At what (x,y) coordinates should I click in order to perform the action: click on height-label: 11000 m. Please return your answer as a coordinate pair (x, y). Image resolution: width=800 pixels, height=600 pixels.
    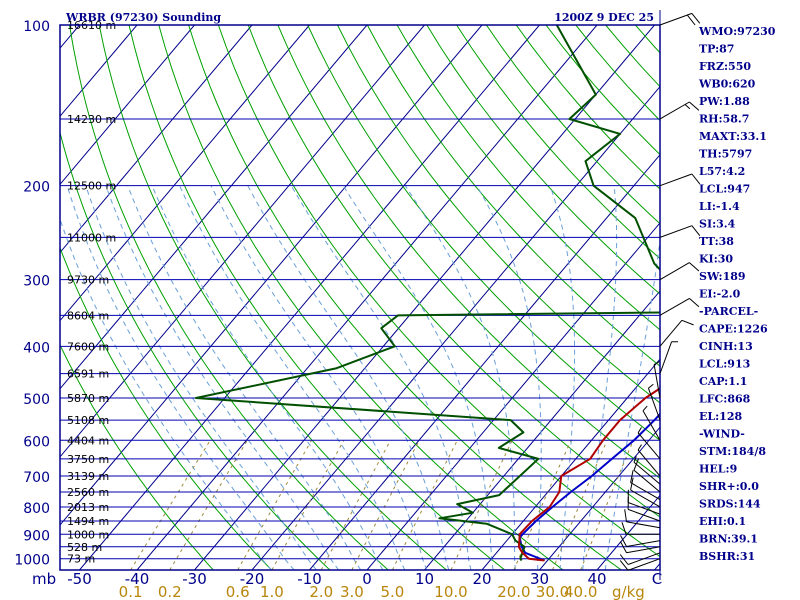
    Looking at the image, I should click on (91, 237).